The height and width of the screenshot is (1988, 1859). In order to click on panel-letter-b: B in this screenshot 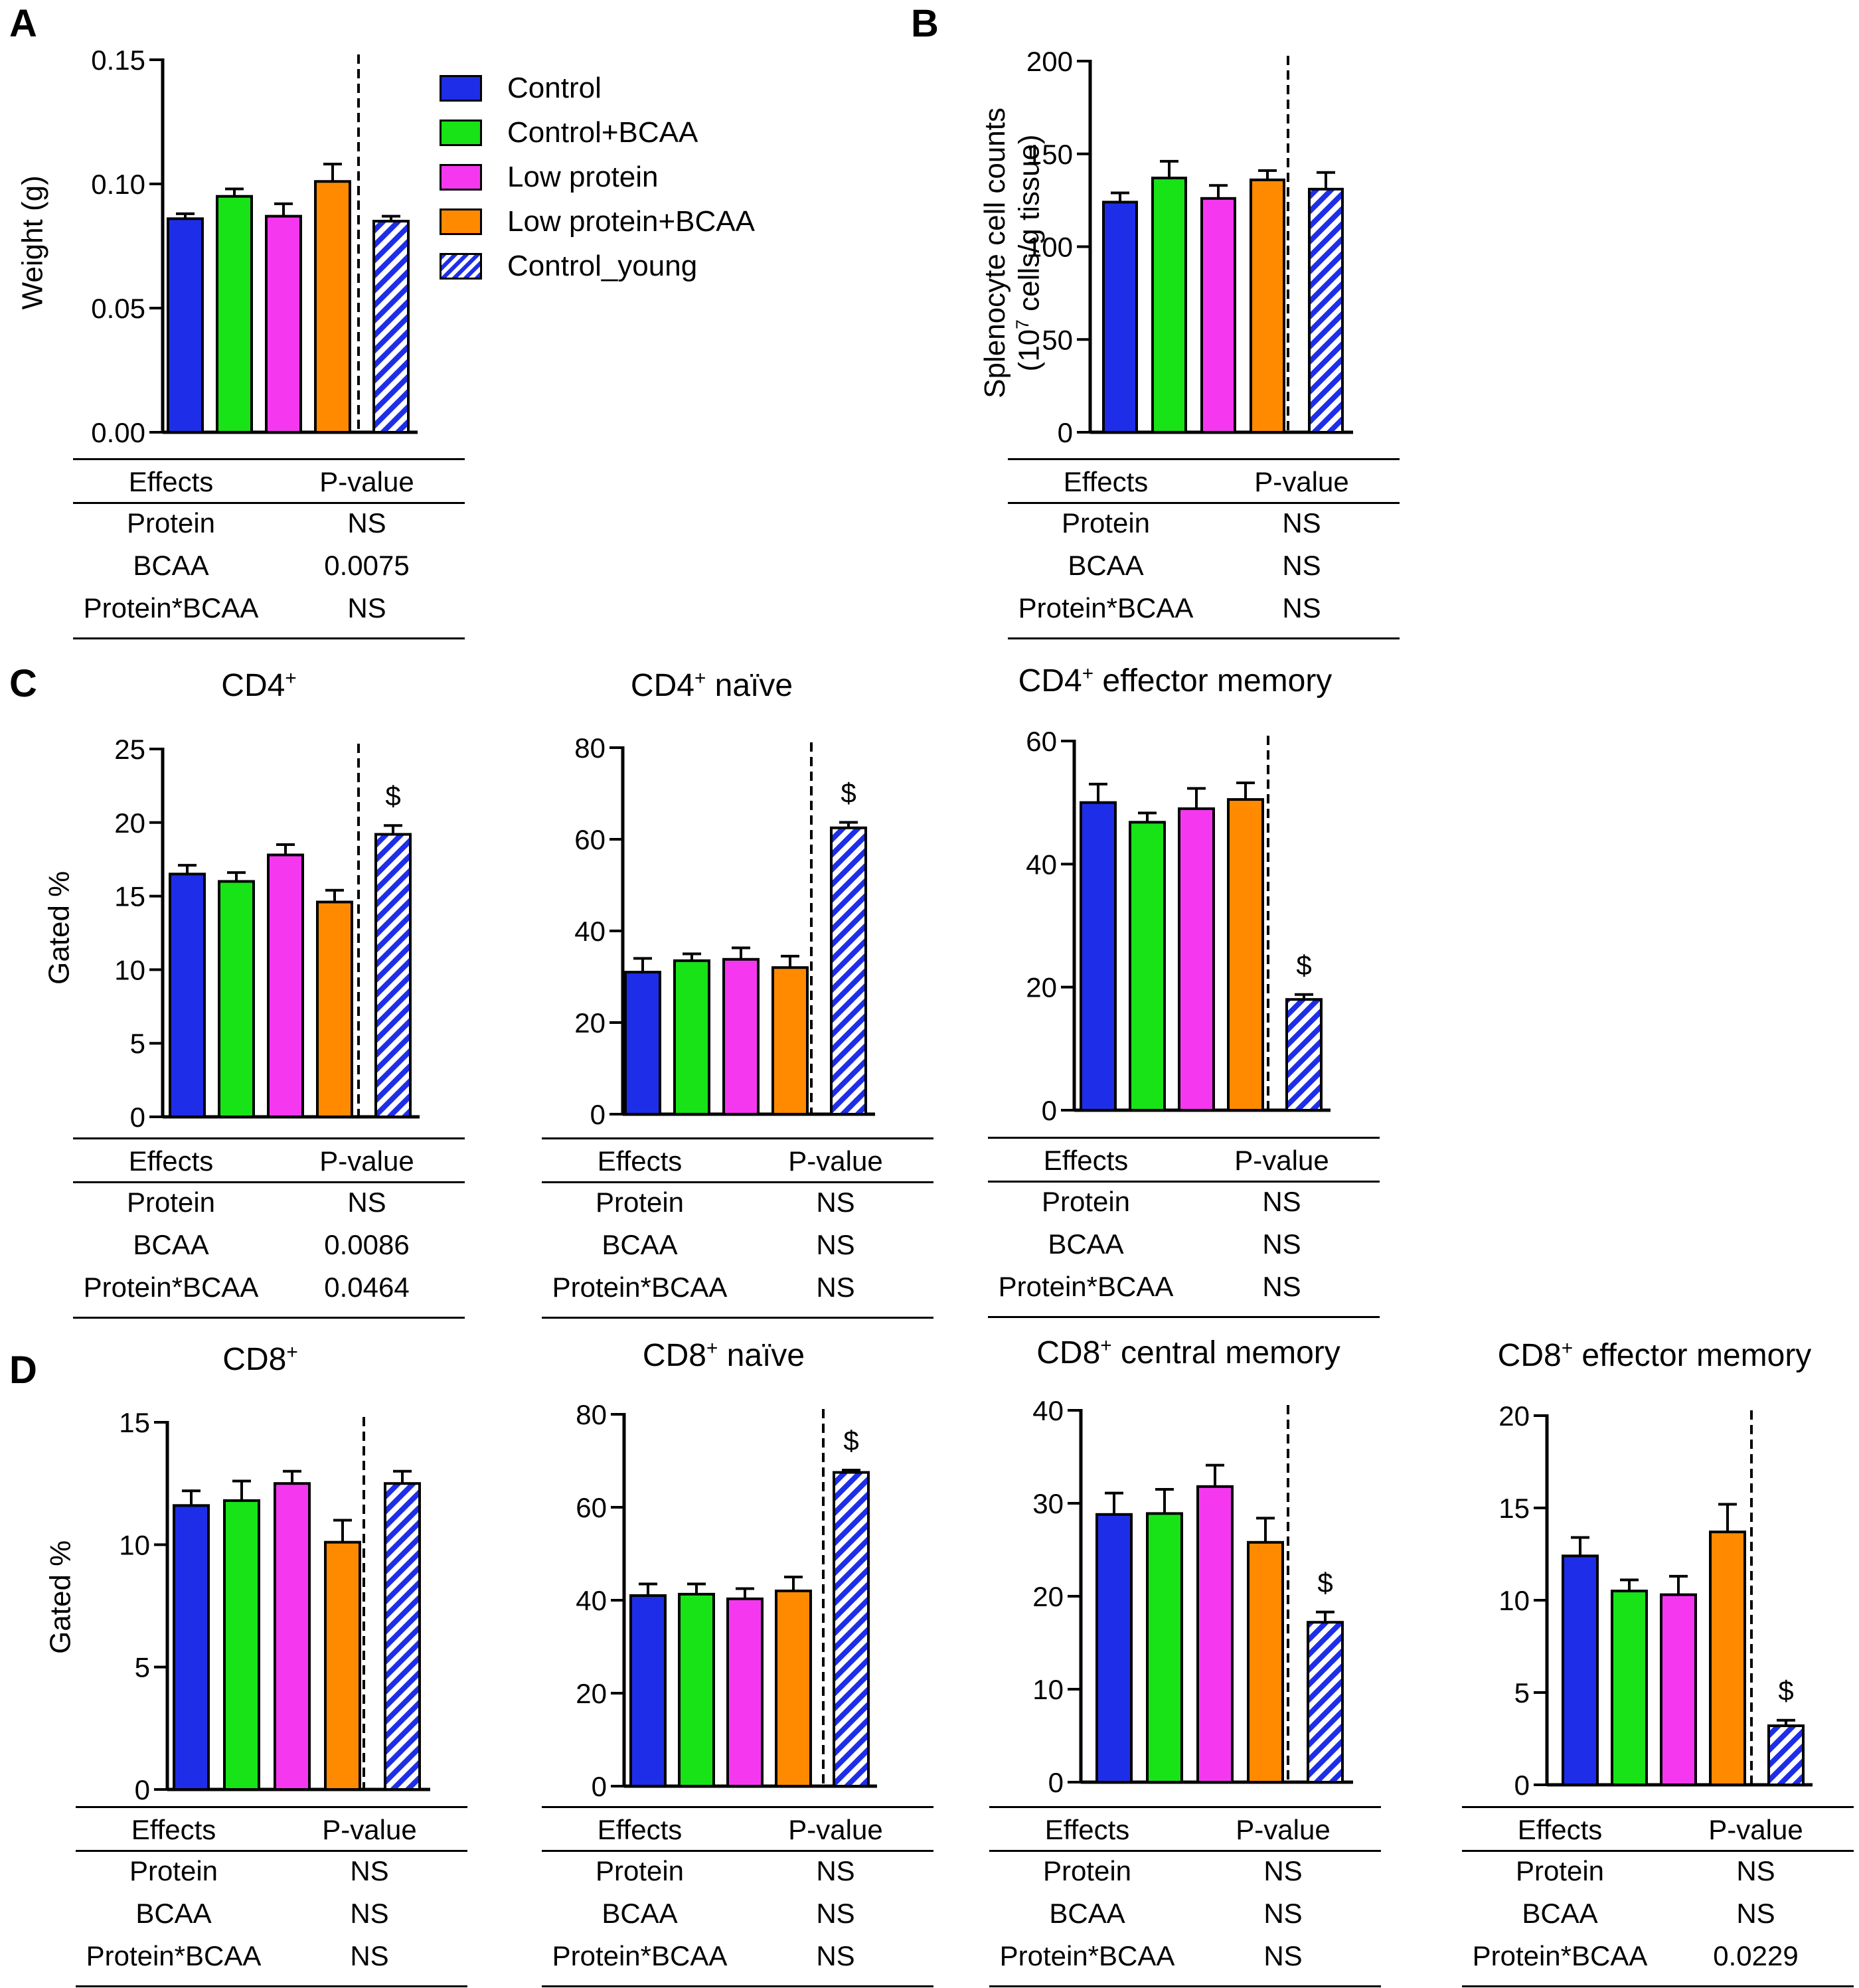, I will do `click(925, 23)`.